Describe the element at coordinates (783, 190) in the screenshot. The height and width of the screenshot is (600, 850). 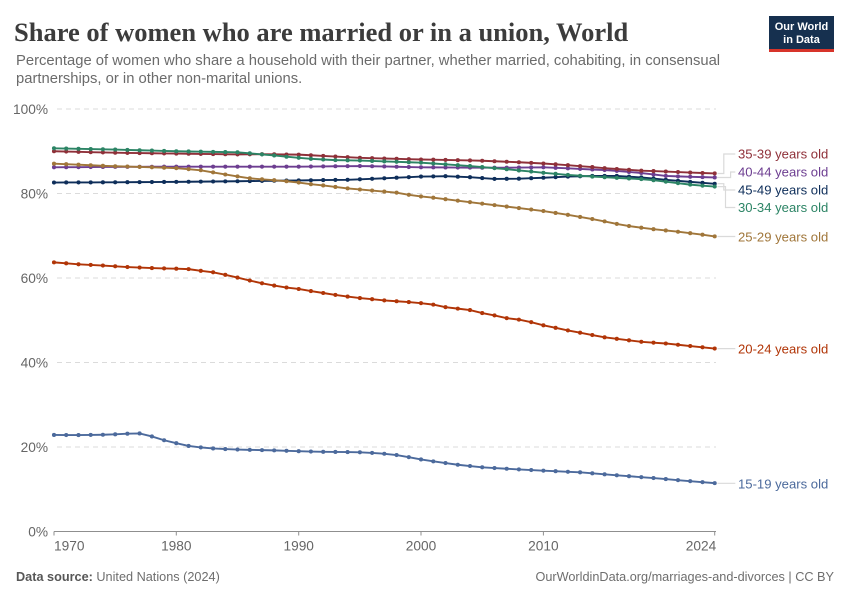
I see `svg-text: 45-49 years old` at that location.